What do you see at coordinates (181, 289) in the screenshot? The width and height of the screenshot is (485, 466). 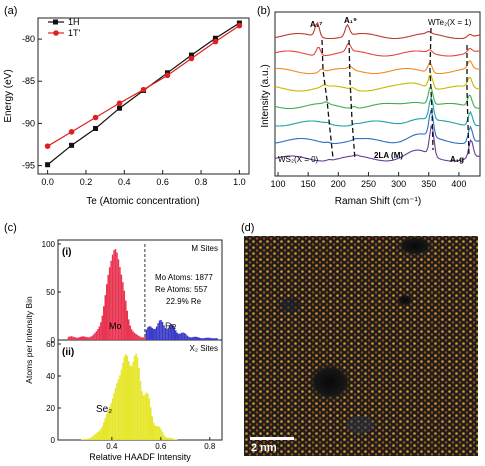 I see `re-atoms-count: Re Atoms: 557` at bounding box center [181, 289].